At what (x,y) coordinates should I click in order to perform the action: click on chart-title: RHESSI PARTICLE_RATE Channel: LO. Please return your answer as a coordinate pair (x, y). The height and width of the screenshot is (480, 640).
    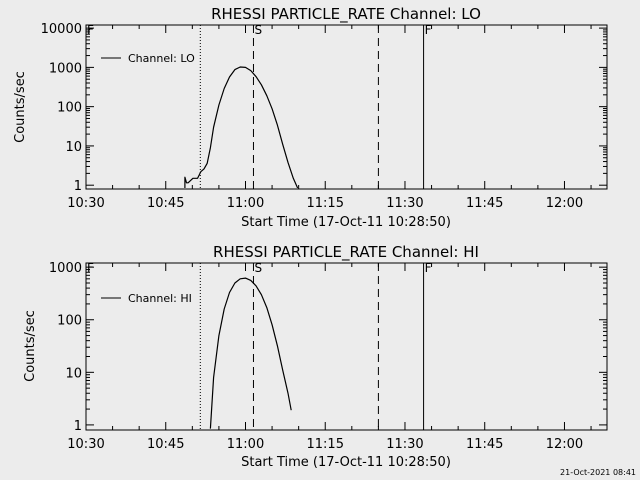
    Looking at the image, I should click on (346, 14).